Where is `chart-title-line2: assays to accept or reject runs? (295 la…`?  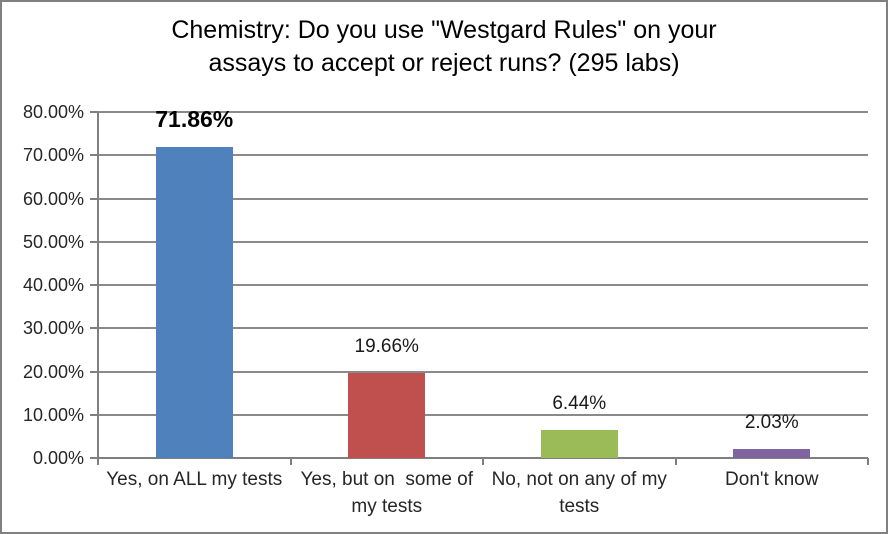 chart-title-line2: assays to accept or reject runs? (295 la… is located at coordinates (444, 63).